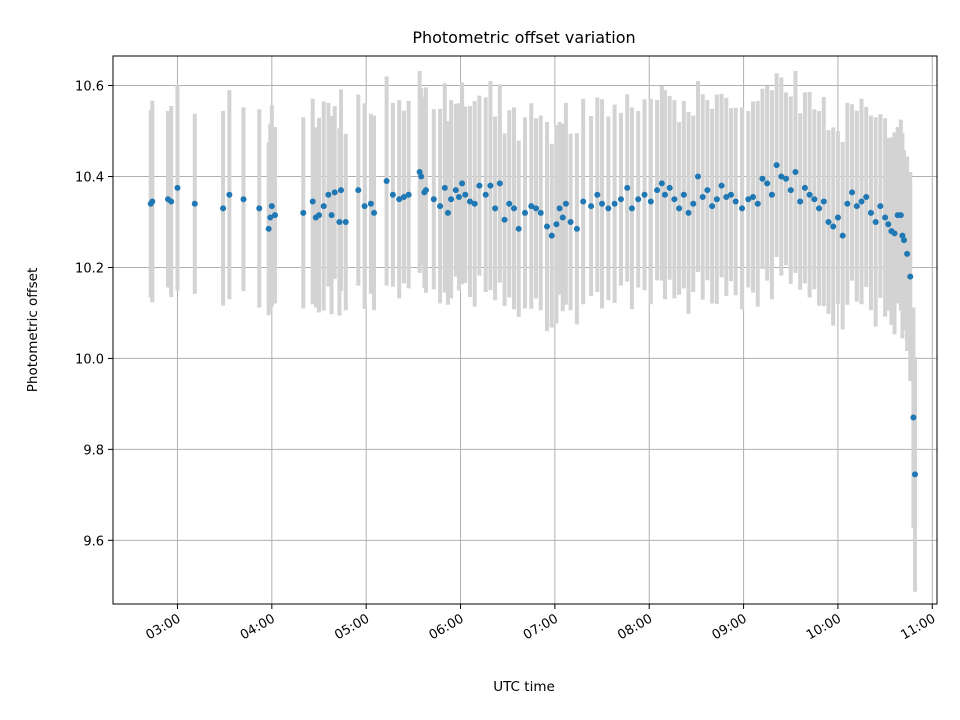 Image resolution: width=960 pixels, height=720 pixels. I want to click on x-tick-label: 06:00, so click(447, 627).